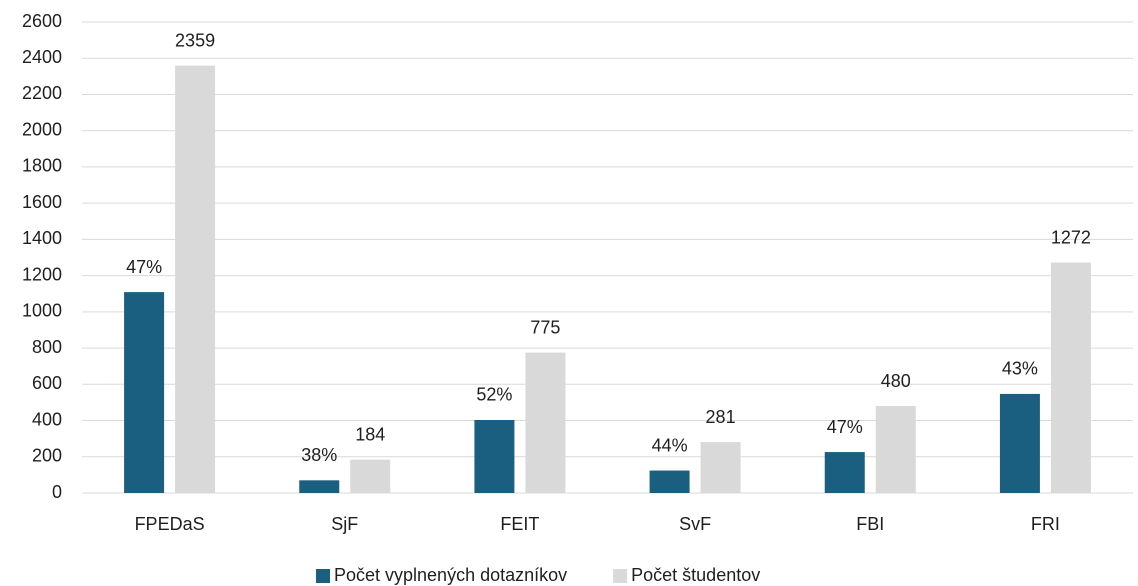  I want to click on x-tick-label: SvF, so click(695, 524).